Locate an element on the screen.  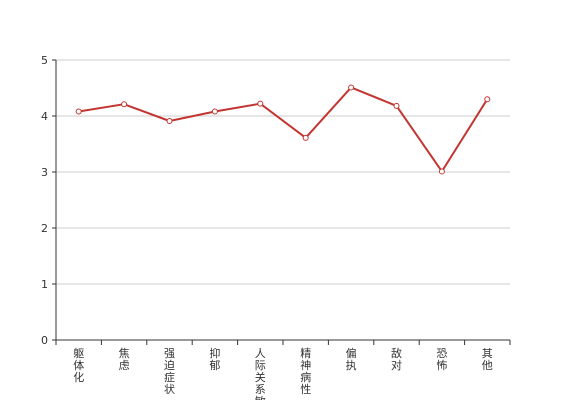
x-tick-label: 偏执 is located at coordinates (351, 359).